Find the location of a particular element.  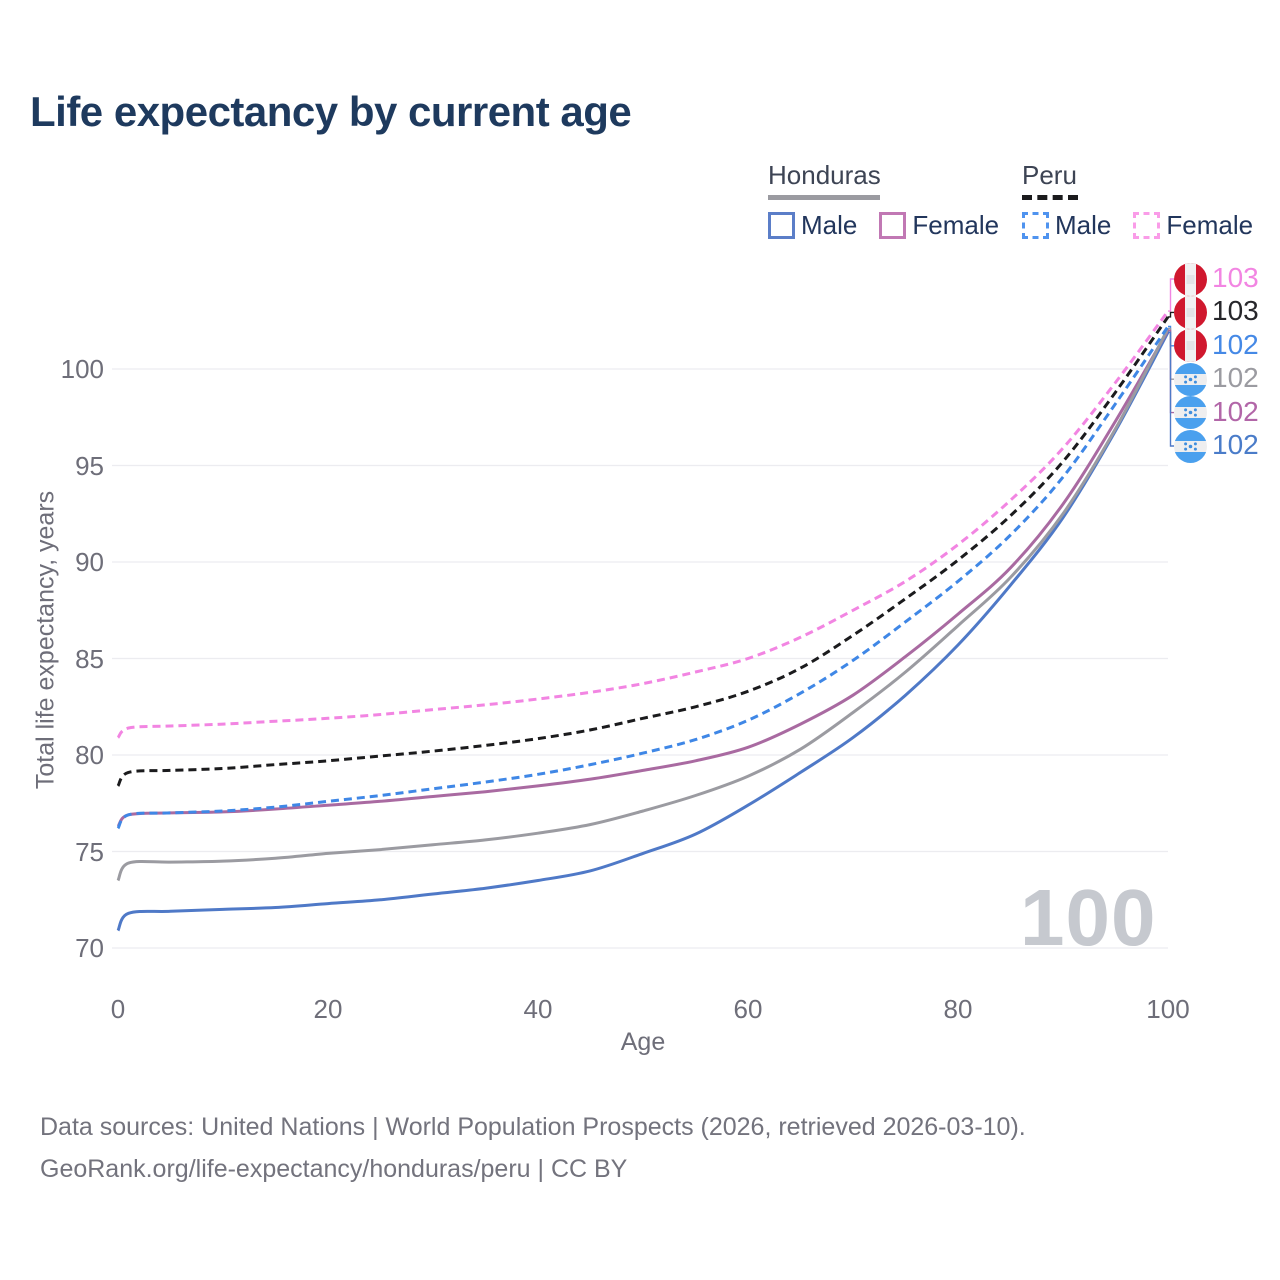

x-tick-label: 0 is located at coordinates (118, 1009).